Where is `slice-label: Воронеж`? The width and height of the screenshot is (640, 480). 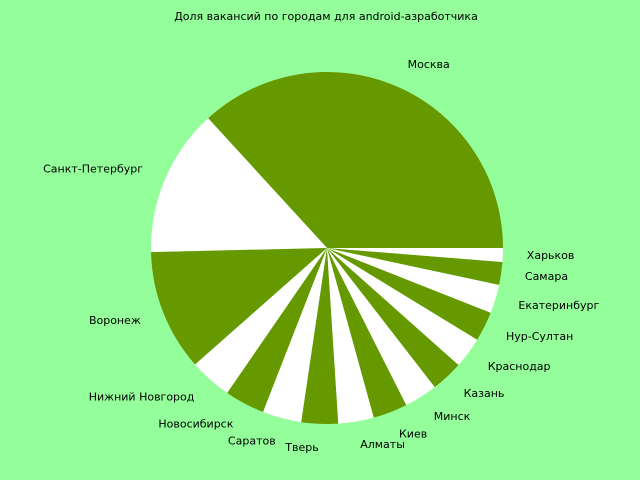 slice-label: Воронеж is located at coordinates (115, 320).